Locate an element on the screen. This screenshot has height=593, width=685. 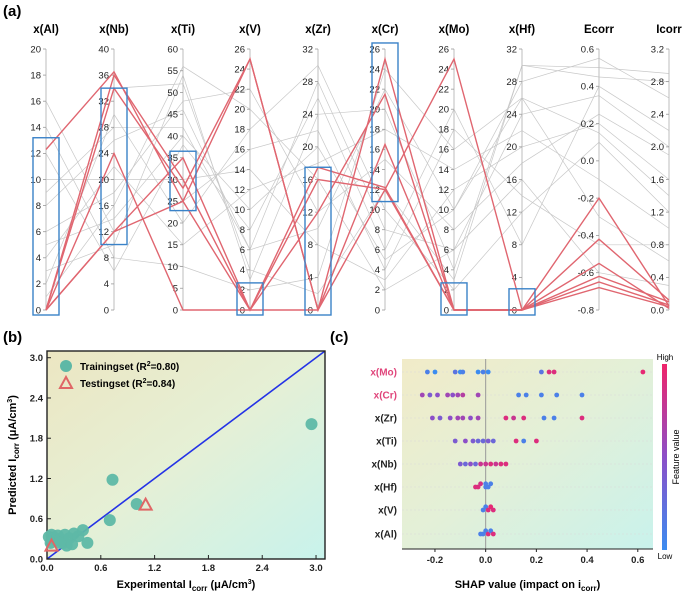
feature-label: x(Zr) is located at coordinates (386, 419).